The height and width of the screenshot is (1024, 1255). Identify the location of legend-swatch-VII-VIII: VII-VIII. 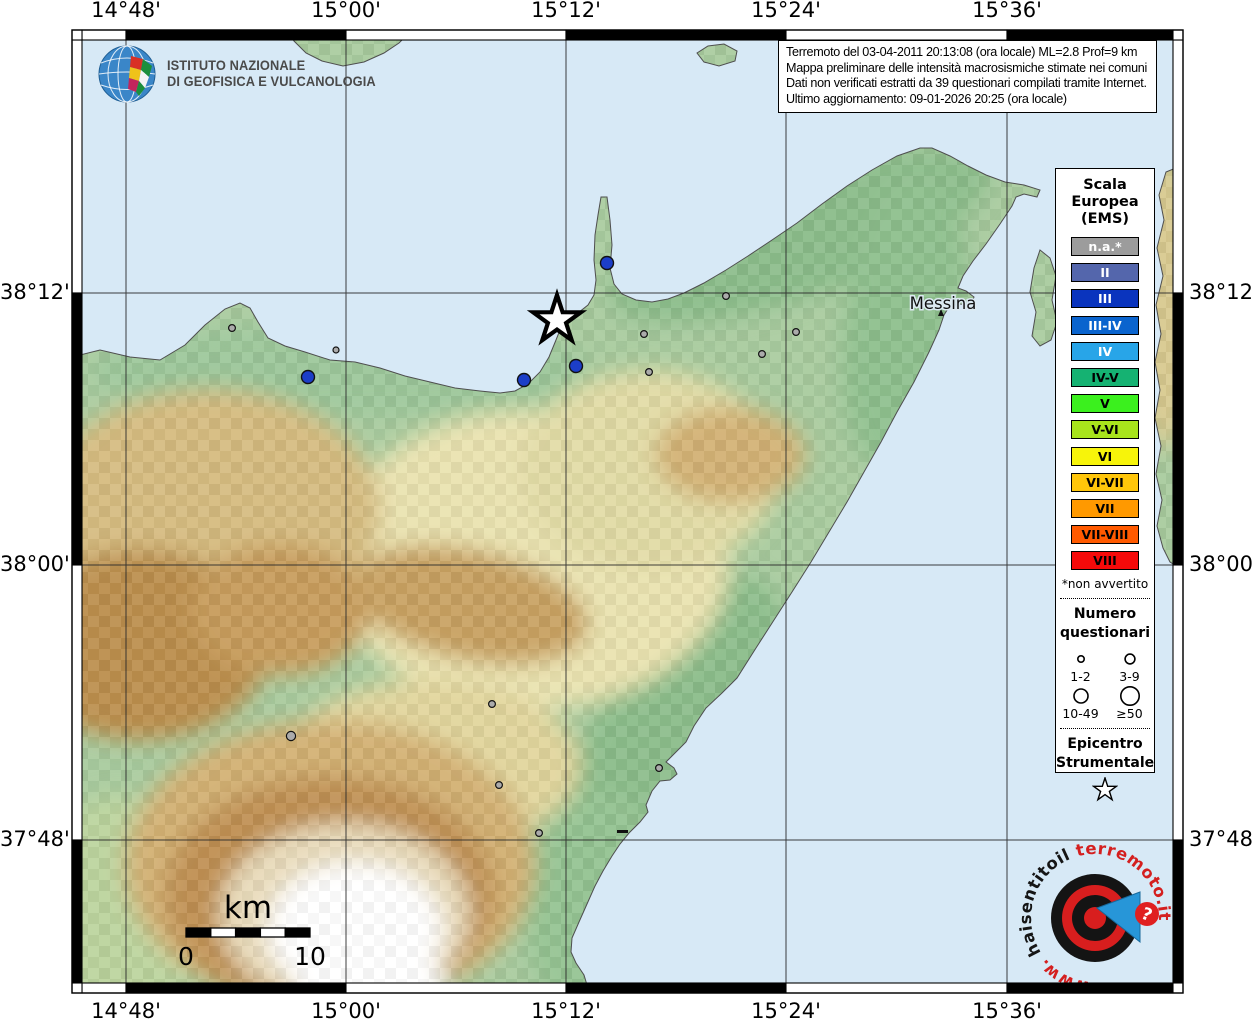
(1105, 535).